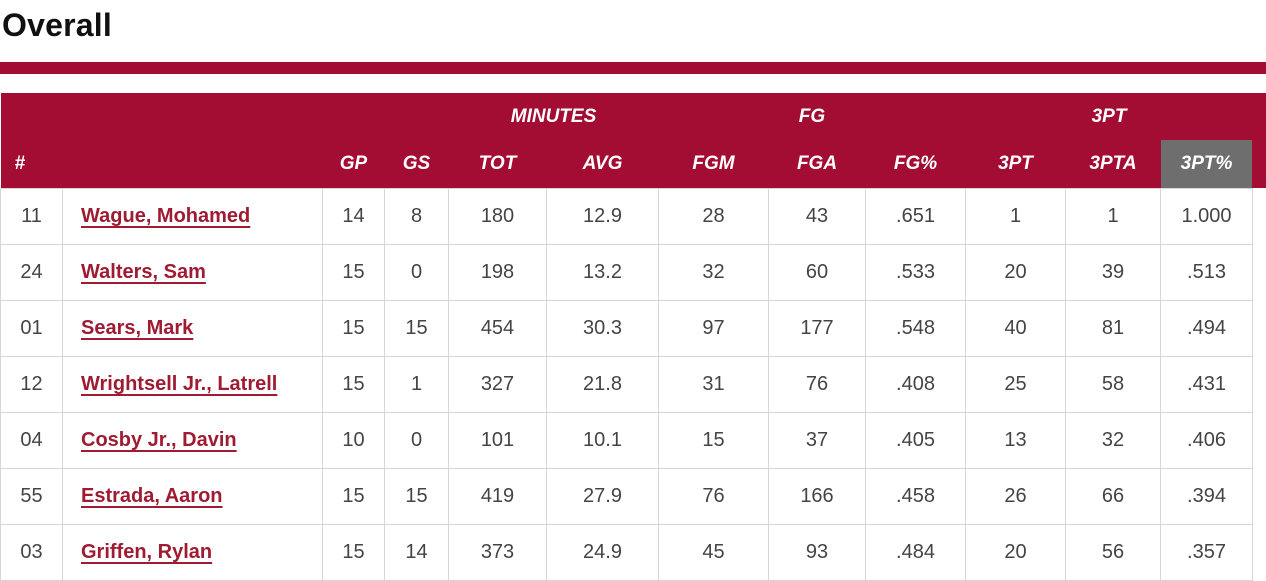 Image resolution: width=1266 pixels, height=581 pixels. What do you see at coordinates (713, 440) in the screenshot?
I see `fgm-cell: 15` at bounding box center [713, 440].